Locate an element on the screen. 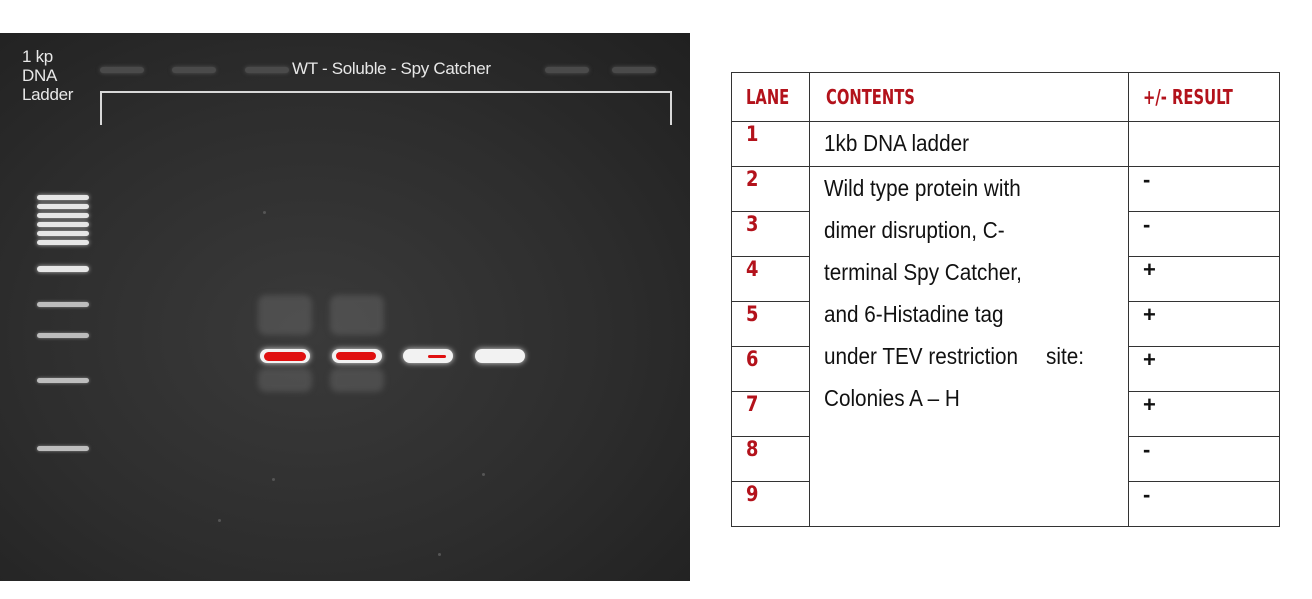 The image size is (1312, 599). table-row: 6 + is located at coordinates (1005, 369).